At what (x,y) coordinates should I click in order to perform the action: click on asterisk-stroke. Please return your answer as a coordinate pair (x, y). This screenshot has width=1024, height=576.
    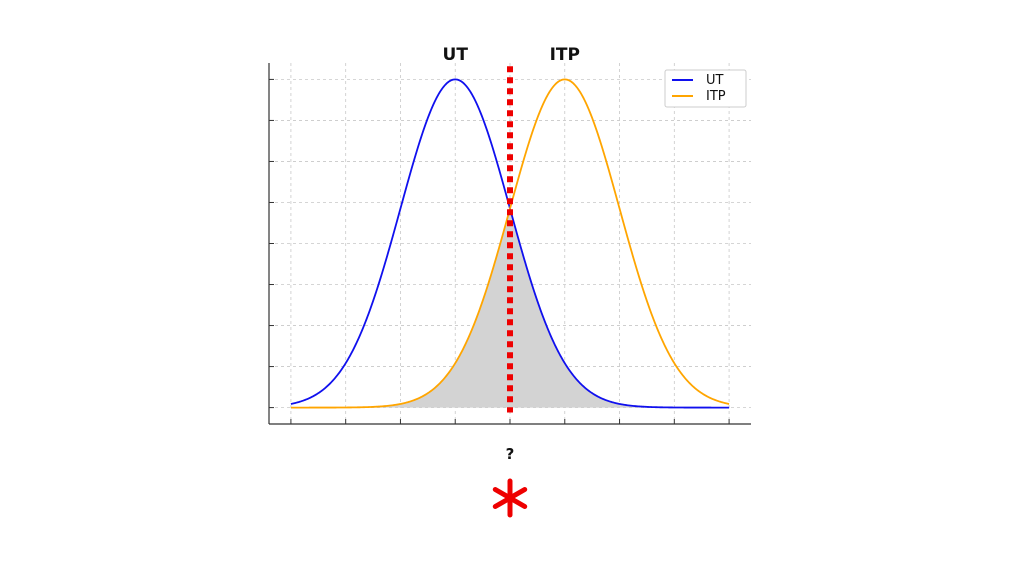
    Looking at the image, I should click on (510, 498).